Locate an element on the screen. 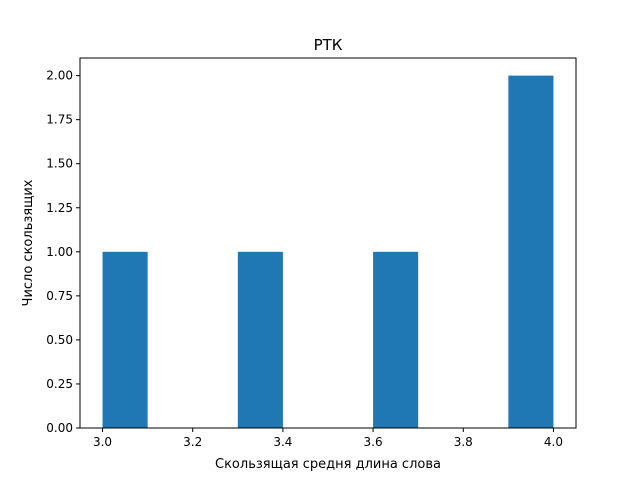 The image size is (640, 480). x-tick-label: 3.4 is located at coordinates (282, 442).